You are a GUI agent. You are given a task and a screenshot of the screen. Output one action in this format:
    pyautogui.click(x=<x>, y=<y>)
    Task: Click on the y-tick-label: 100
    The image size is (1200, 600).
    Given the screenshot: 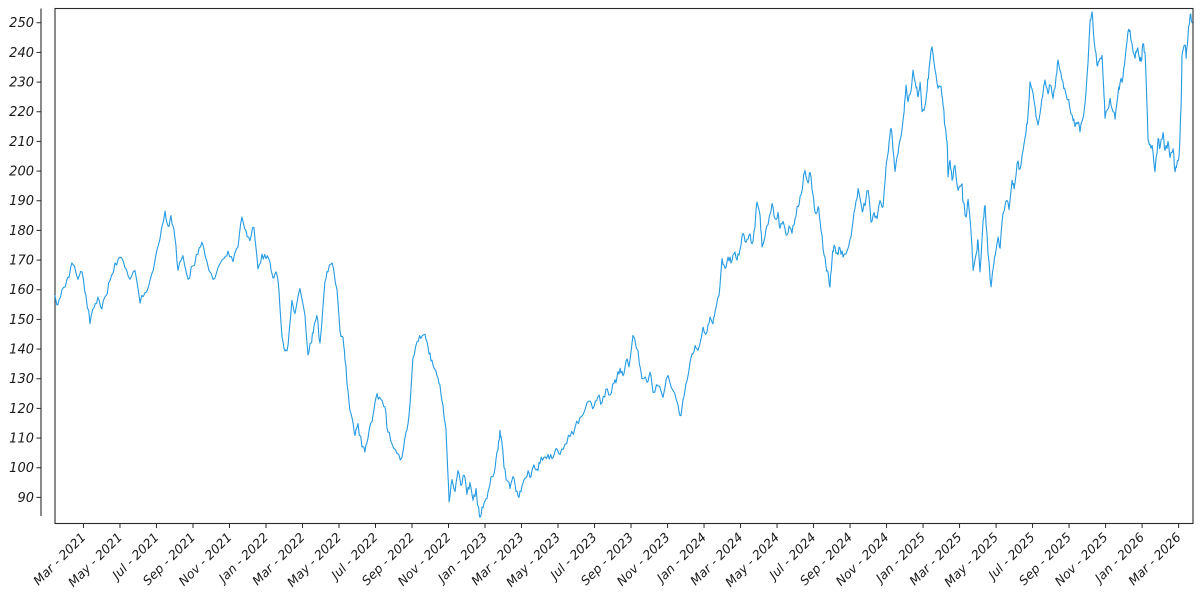 What is the action you would take?
    pyautogui.click(x=21, y=468)
    